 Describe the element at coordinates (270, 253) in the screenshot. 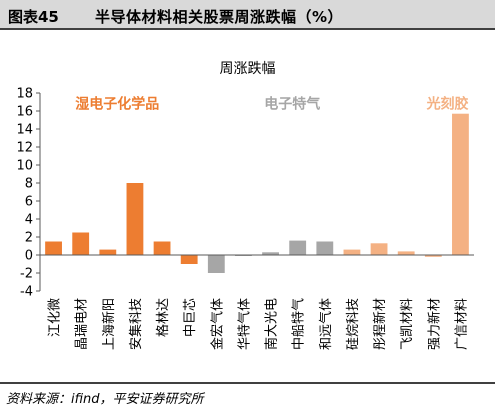

I see `bar-南大光电` at that location.